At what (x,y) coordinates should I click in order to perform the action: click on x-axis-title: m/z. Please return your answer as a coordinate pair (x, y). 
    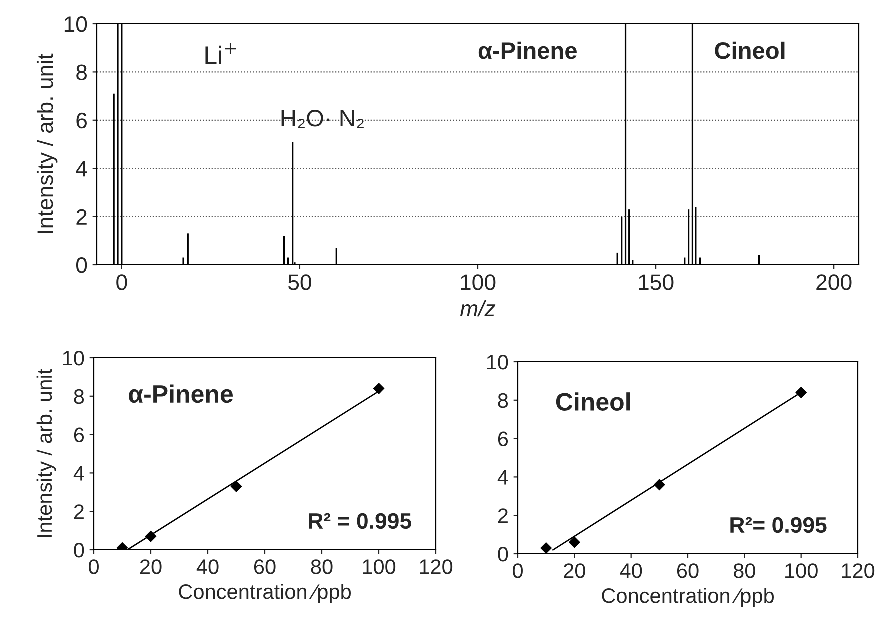
    Looking at the image, I should click on (478, 308).